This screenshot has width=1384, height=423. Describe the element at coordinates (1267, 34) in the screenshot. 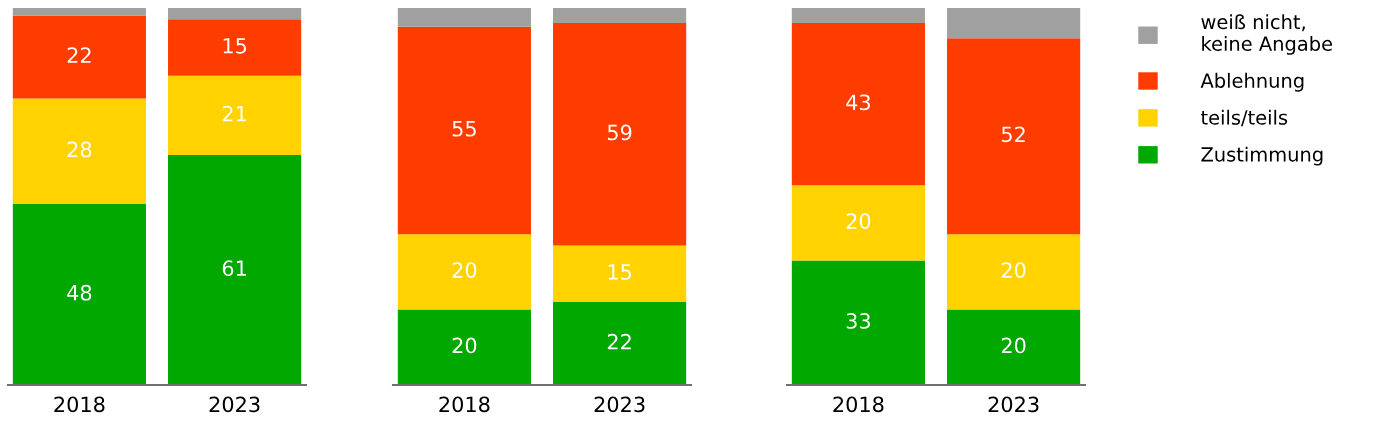

I see `legend-label: weiß nicht, keine Angabe` at that location.